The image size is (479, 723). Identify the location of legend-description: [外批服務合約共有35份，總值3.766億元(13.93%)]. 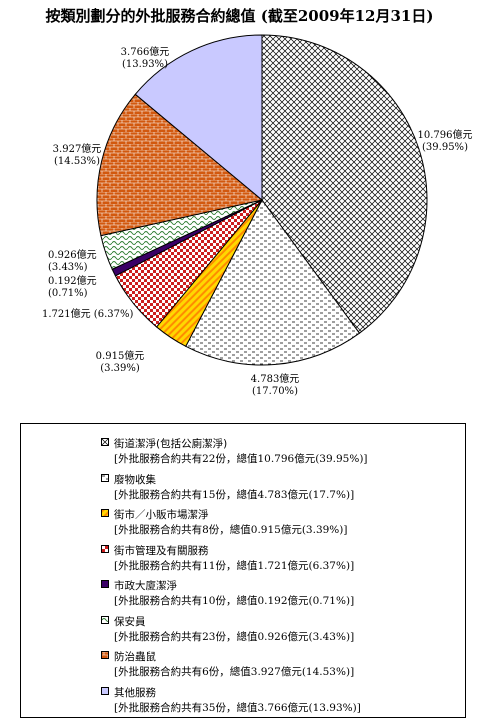
(237, 707).